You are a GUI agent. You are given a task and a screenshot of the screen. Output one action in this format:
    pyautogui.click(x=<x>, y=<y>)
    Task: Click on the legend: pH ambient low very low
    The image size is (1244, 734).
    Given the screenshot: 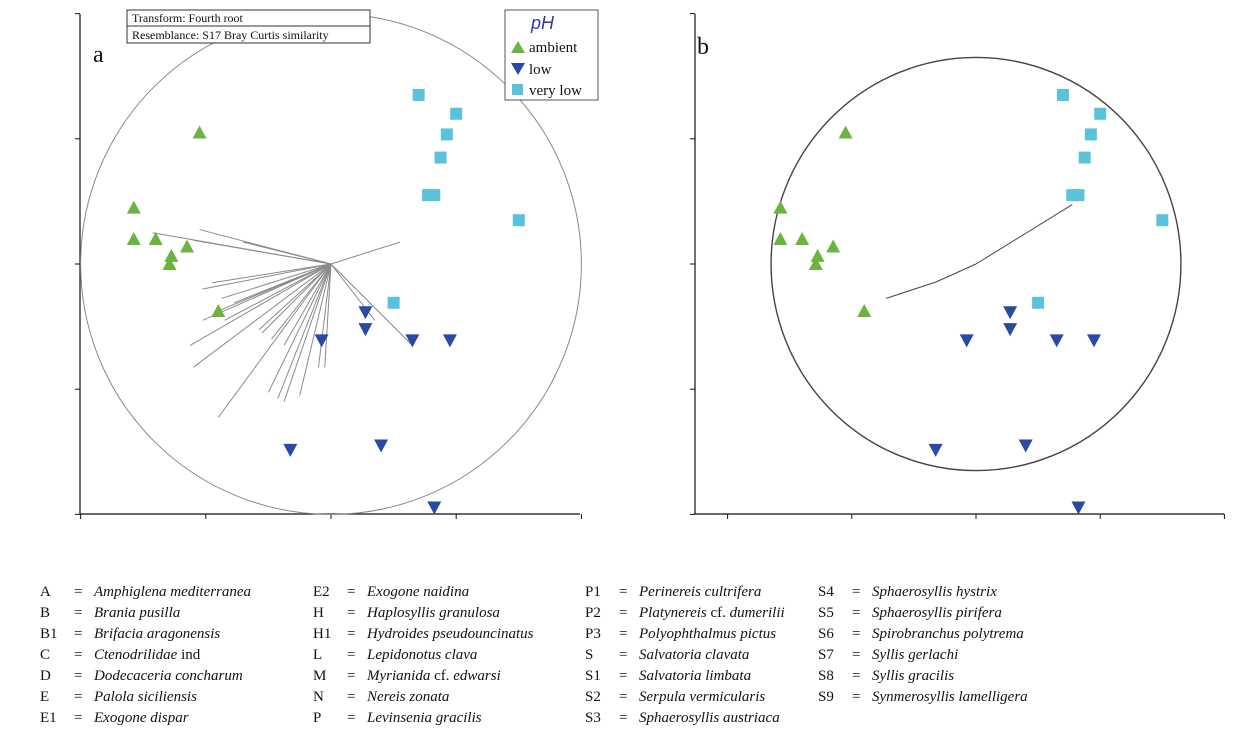 What is the action you would take?
    pyautogui.click(x=551, y=55)
    